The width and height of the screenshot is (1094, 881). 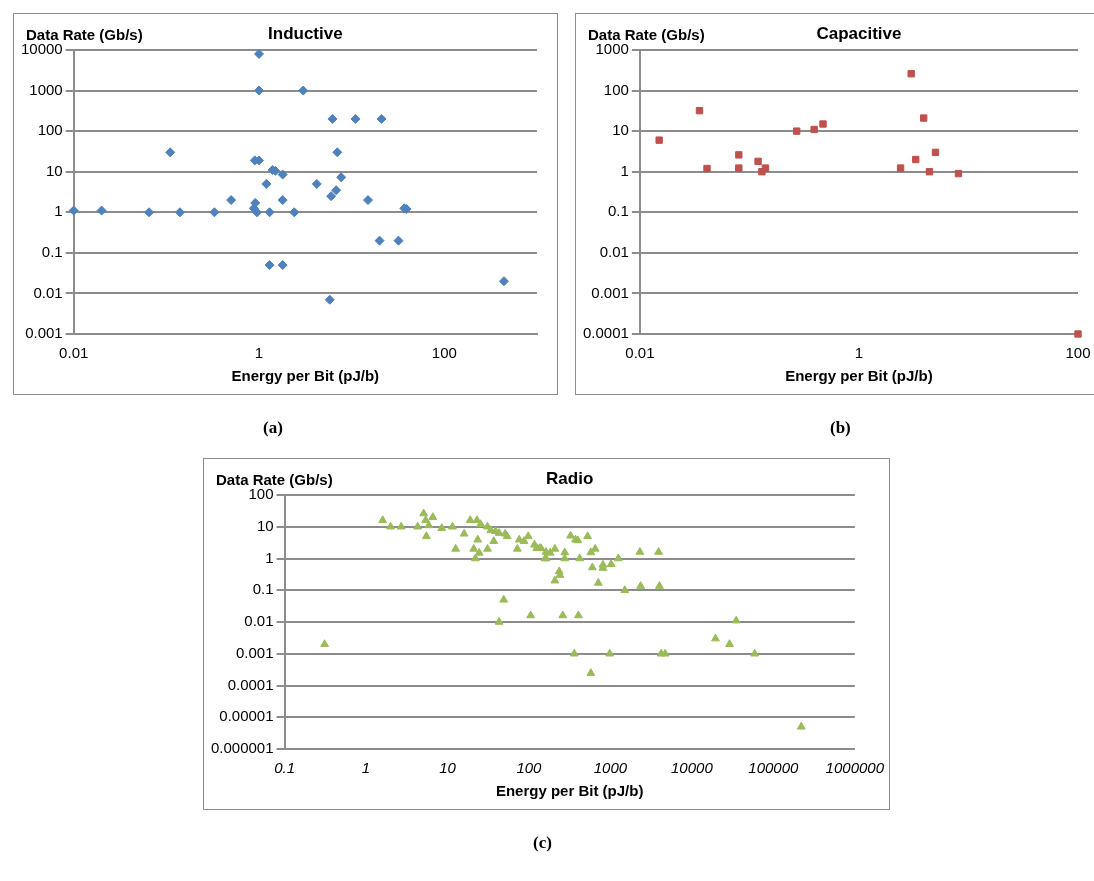 What do you see at coordinates (855, 768) in the screenshot?
I see `x-tick-label: 1000000` at bounding box center [855, 768].